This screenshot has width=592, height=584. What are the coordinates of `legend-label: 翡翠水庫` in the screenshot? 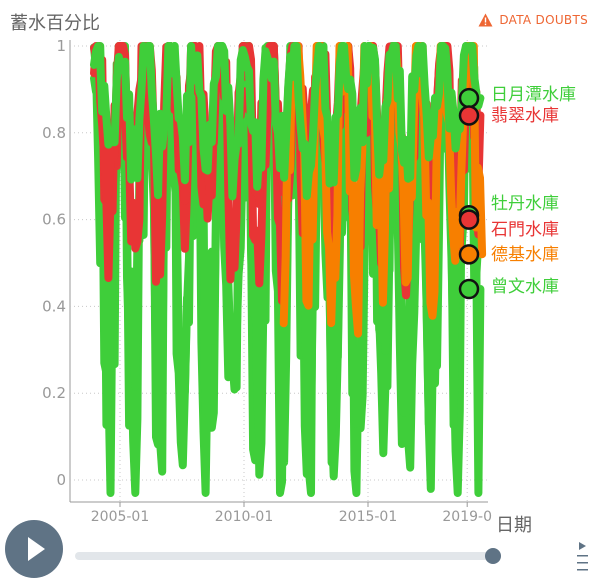 It's located at (525, 116).